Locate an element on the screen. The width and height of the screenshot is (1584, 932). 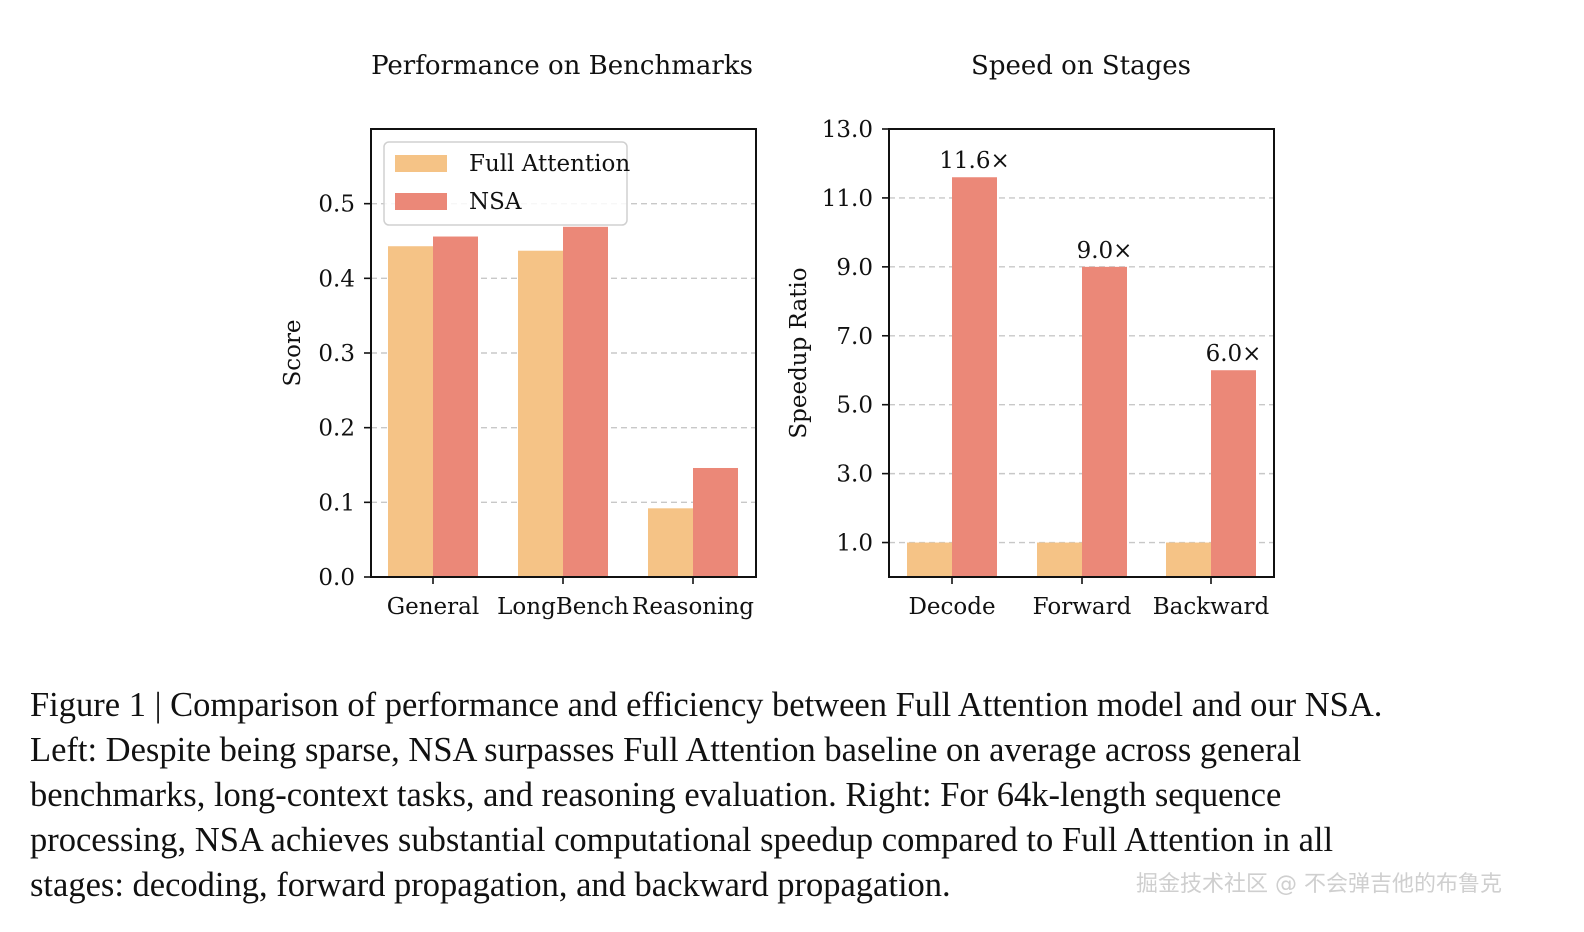
speed-ytick-label: 7.0 is located at coordinates (854, 337).